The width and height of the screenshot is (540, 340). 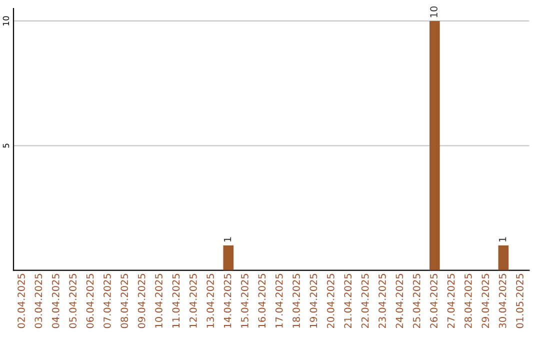 I want to click on x-tick-label: 06.04.2025, so click(x=90, y=301).